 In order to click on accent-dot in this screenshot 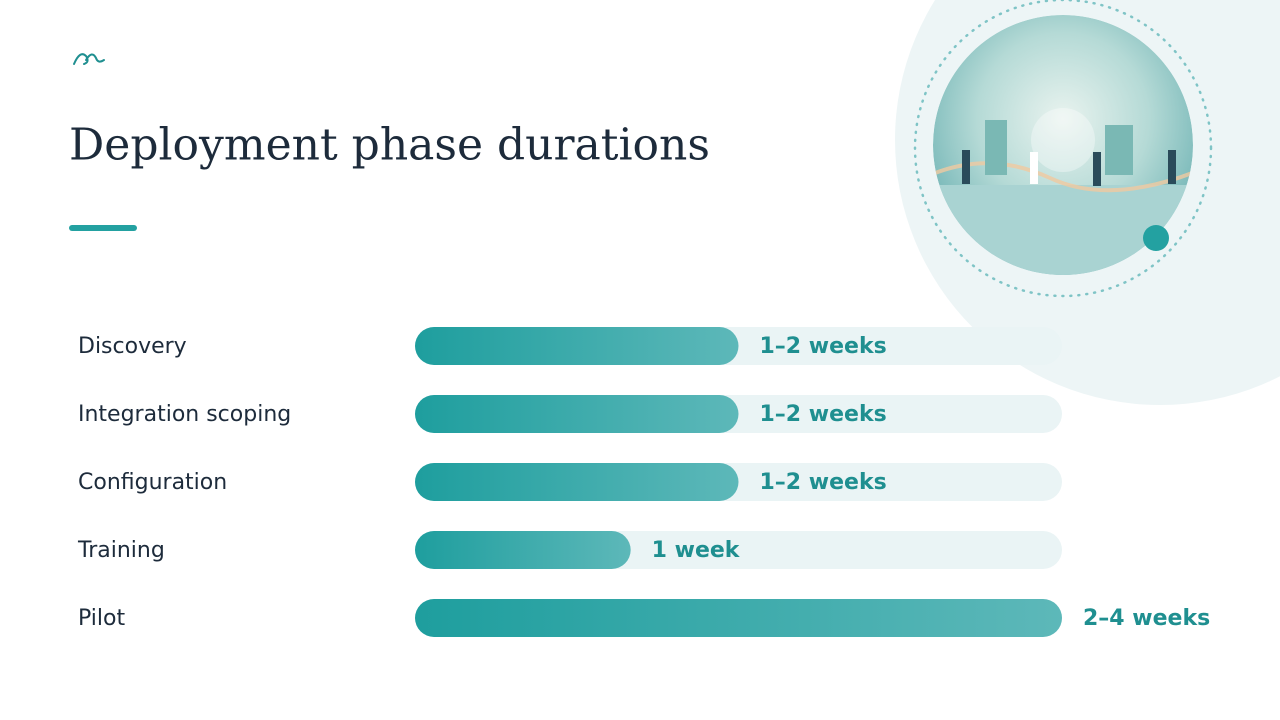, I will do `click(1156, 238)`.